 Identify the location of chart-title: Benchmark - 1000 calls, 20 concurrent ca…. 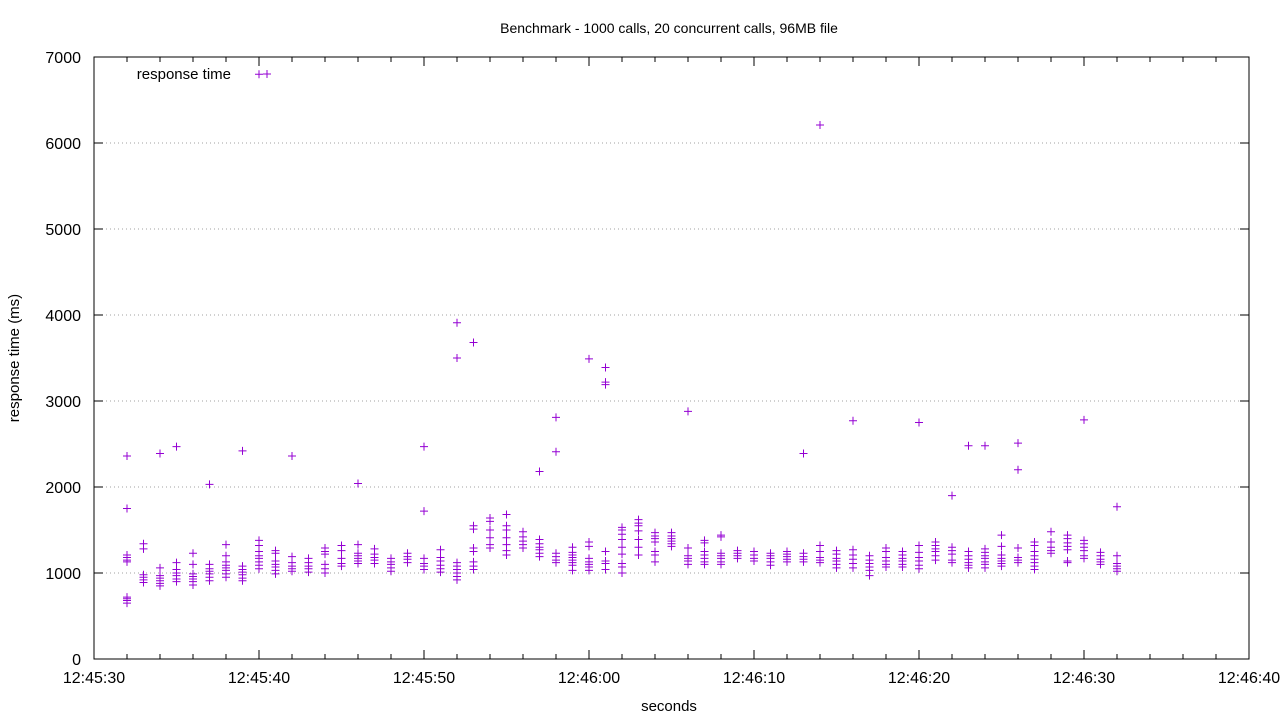
(669, 28).